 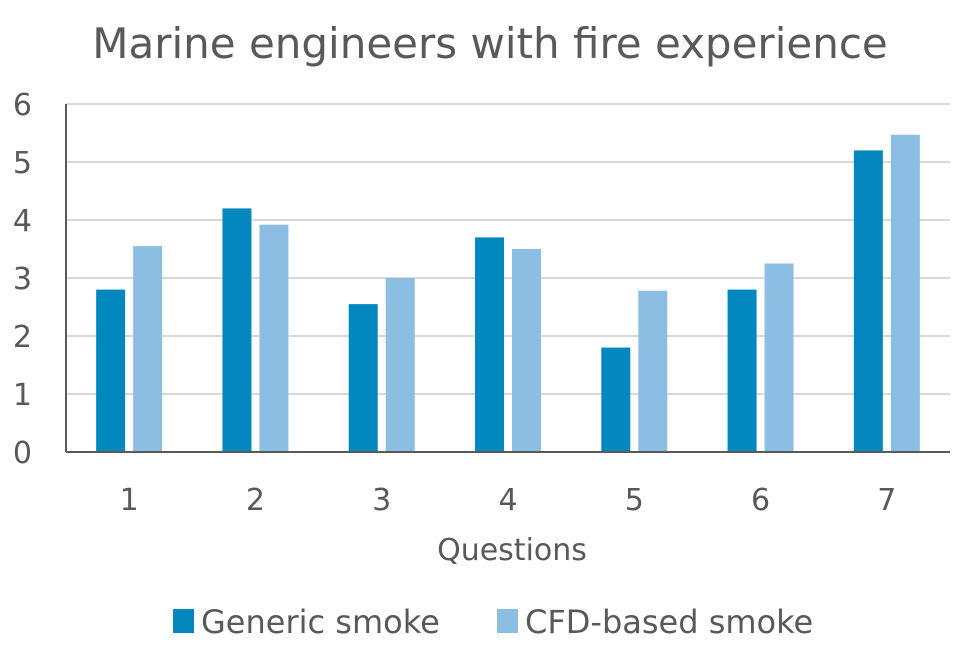 I want to click on bar-generic-q3, so click(x=363, y=378).